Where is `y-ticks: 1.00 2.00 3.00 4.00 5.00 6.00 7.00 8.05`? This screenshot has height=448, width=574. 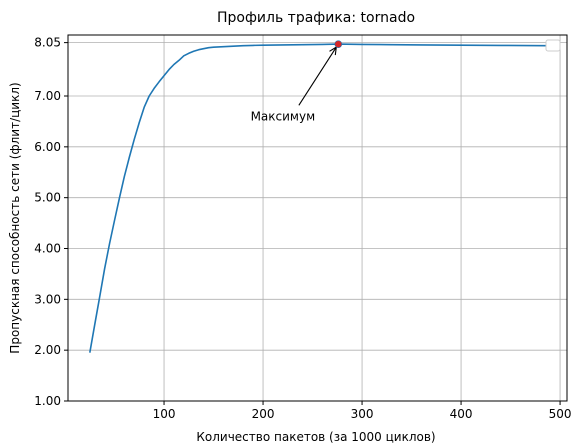
y-ticks: 1.00 2.00 3.00 4.00 5.00 6.00 7.00 8.05 is located at coordinates (51, 222).